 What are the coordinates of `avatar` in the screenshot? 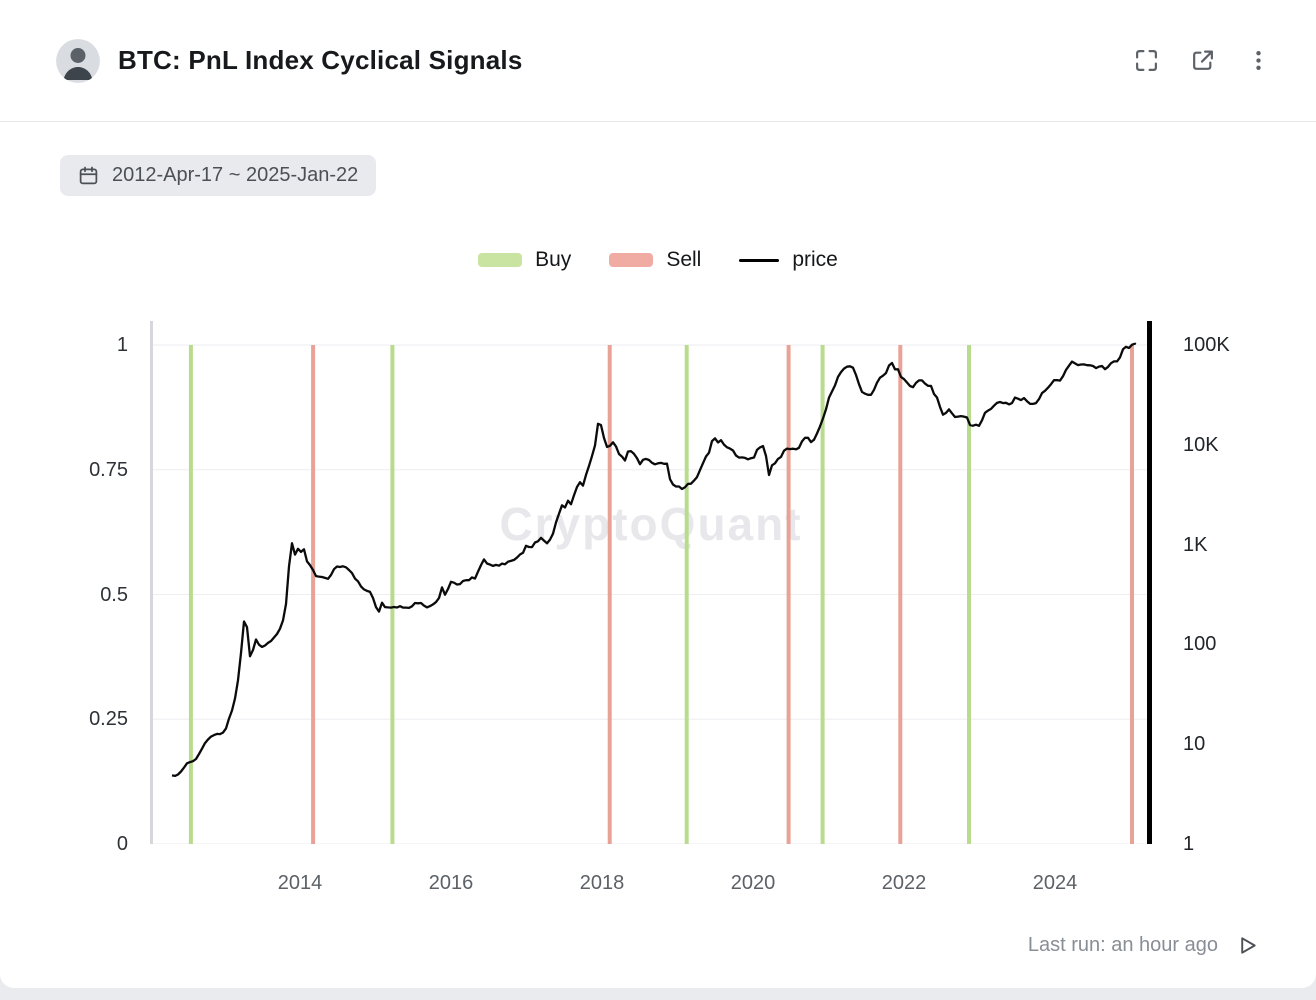 It's located at (78, 60).